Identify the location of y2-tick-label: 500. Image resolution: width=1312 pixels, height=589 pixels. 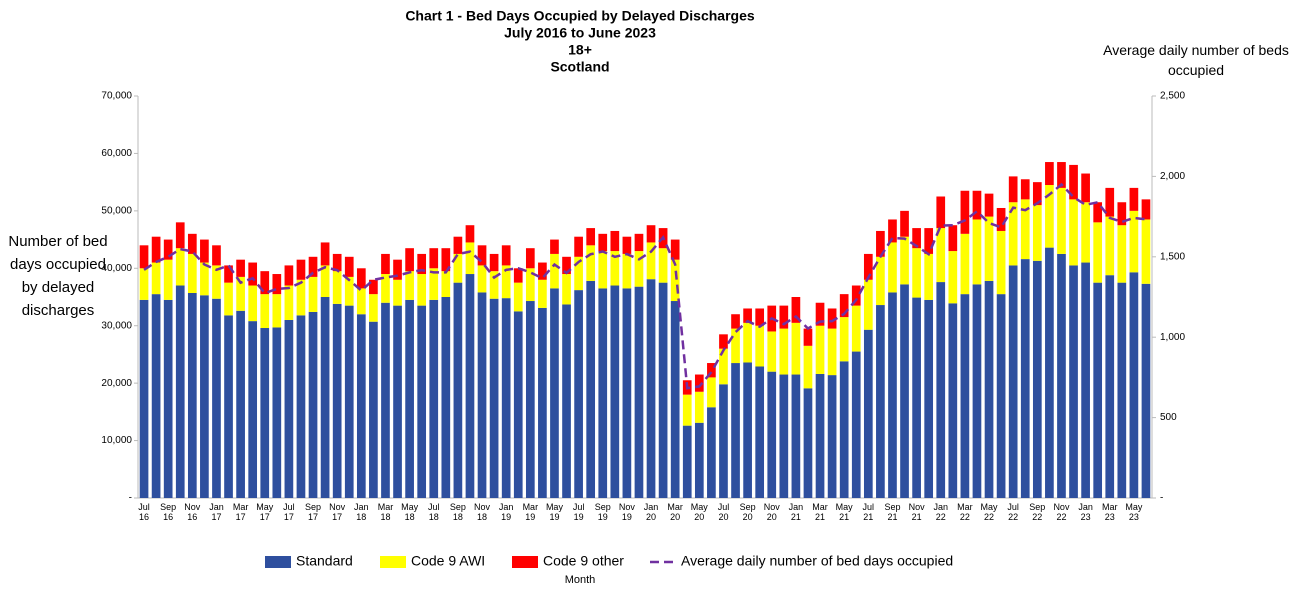
(1168, 417).